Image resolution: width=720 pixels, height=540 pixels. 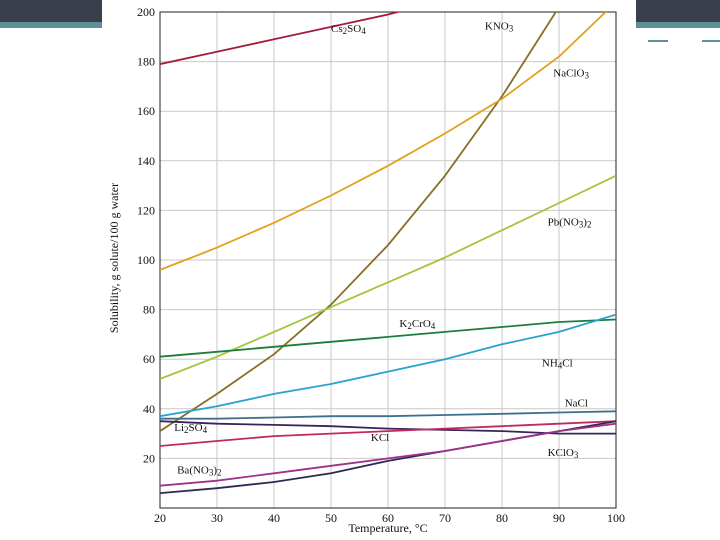 I want to click on y-tick-label: 40, so click(x=149, y=409).